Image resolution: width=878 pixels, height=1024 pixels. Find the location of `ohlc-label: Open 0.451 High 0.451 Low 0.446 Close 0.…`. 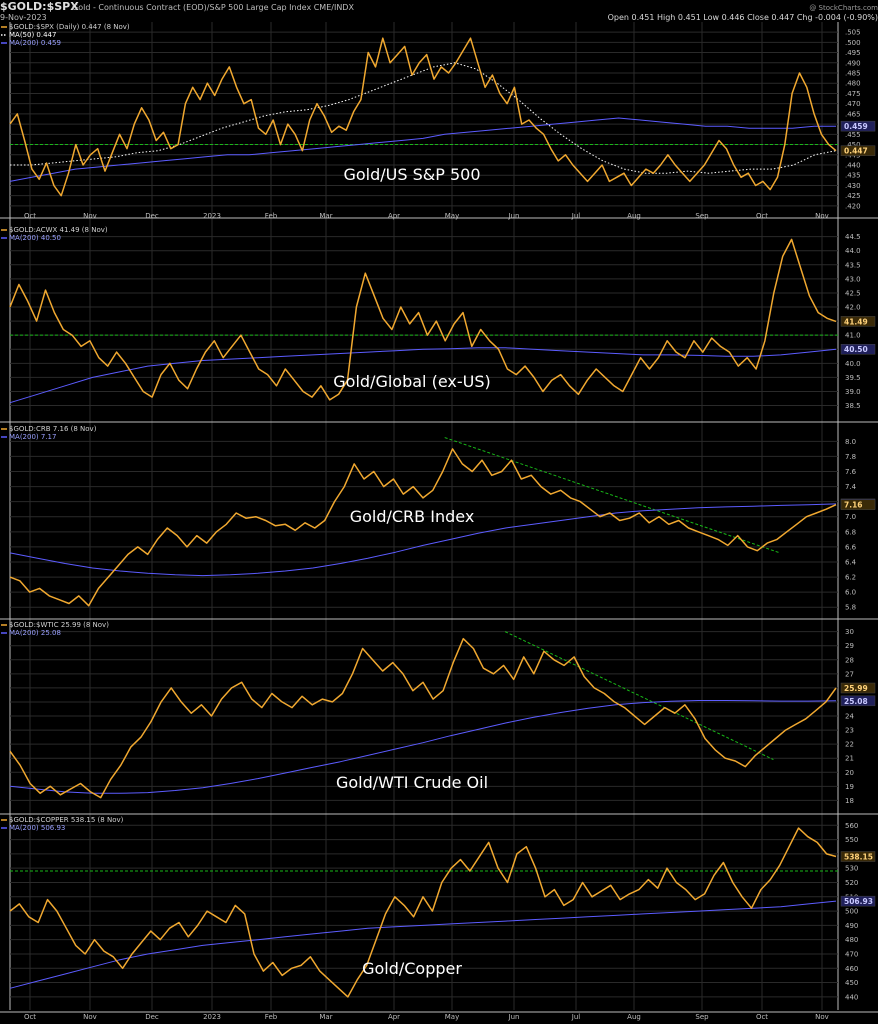

ohlc-label: Open 0.451 High 0.451 Low 0.446 Close 0.… is located at coordinates (743, 17).